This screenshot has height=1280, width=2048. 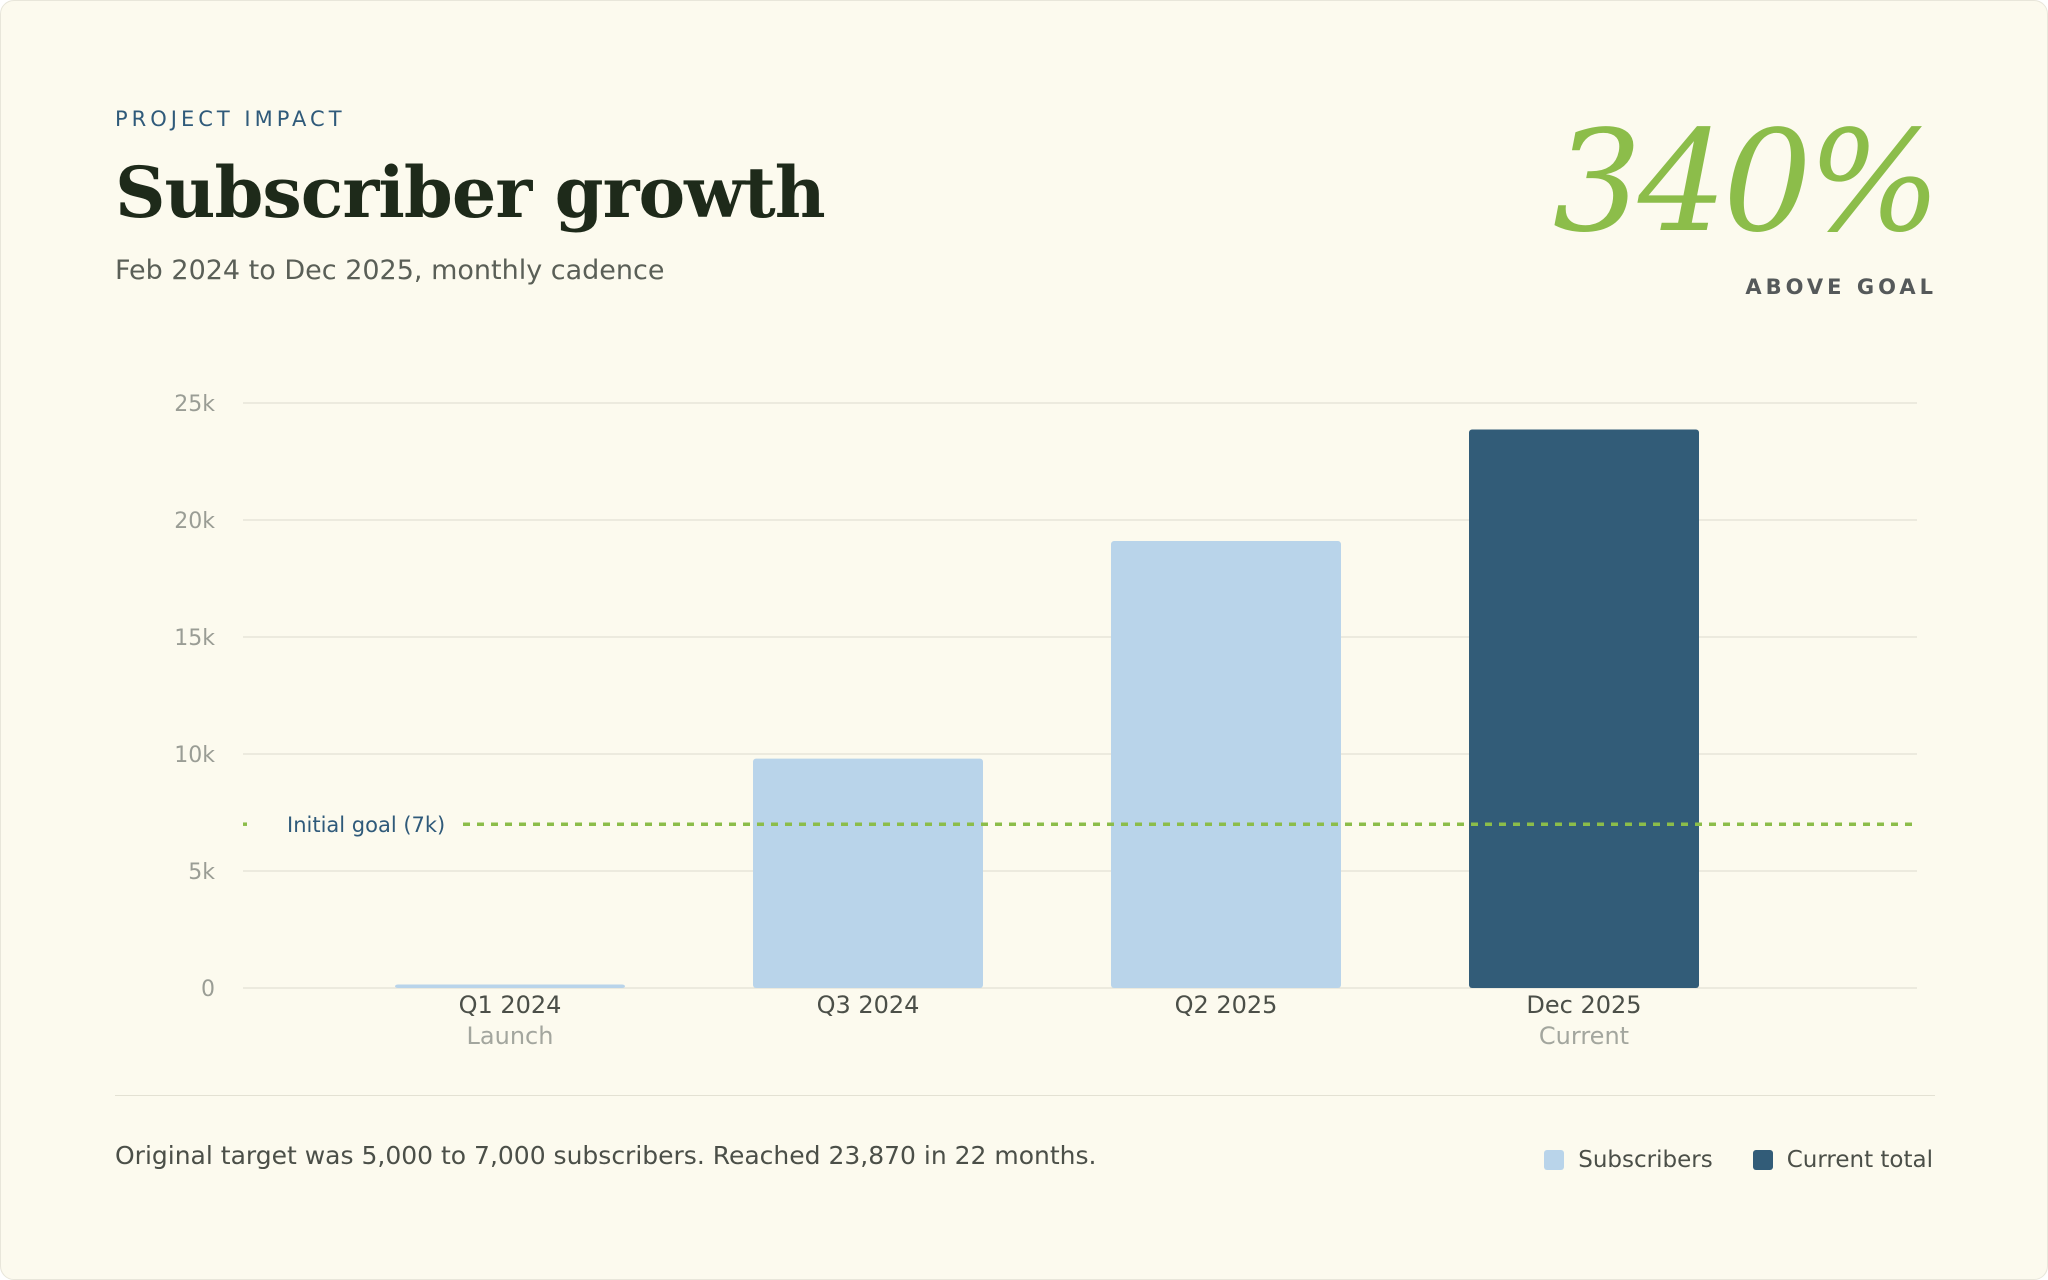 I want to click on y-tick-label: 25k, so click(x=194, y=404).